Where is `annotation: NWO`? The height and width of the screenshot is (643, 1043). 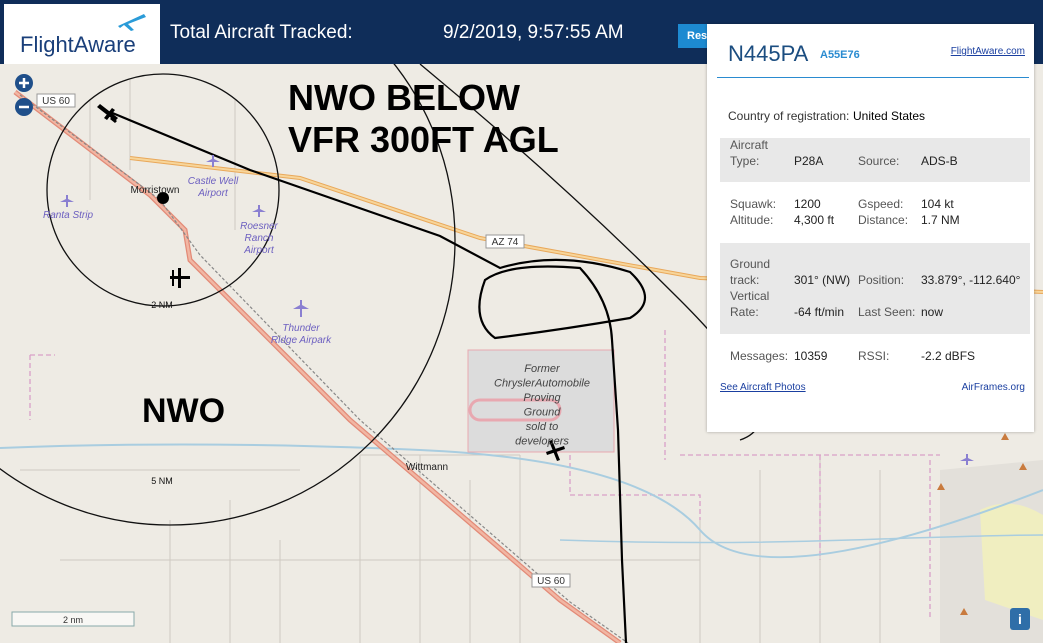 annotation: NWO is located at coordinates (183, 411).